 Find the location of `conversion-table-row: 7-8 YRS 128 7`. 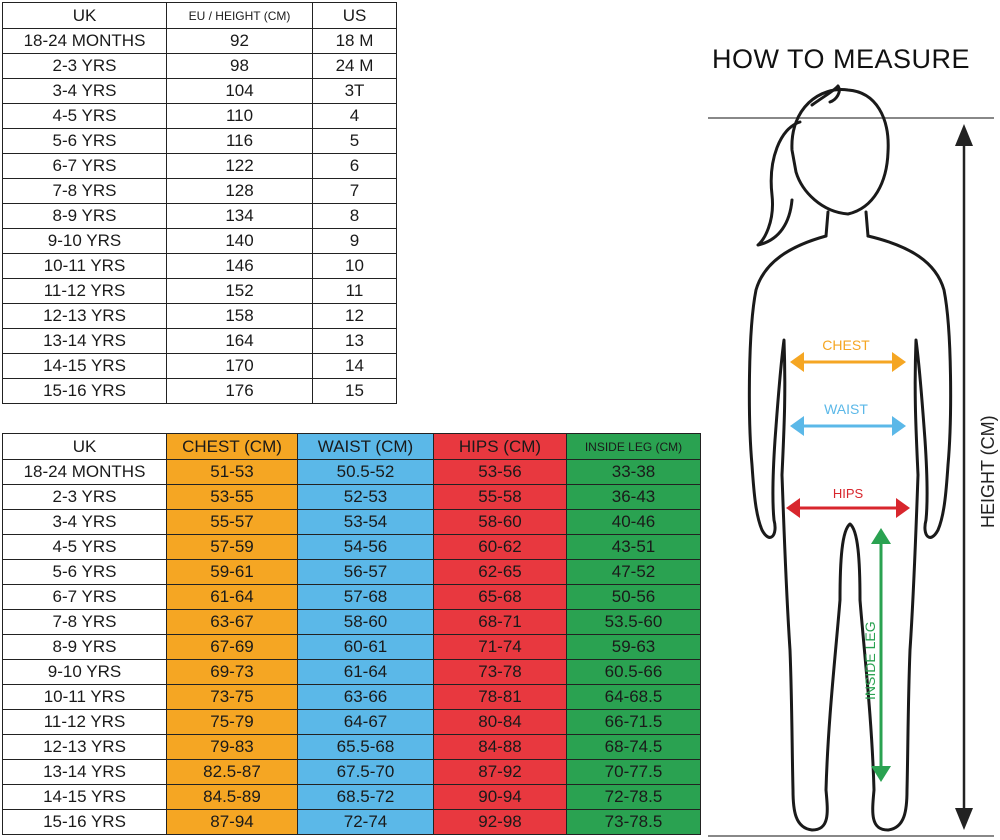

conversion-table-row: 7-8 YRS 128 7 is located at coordinates (199, 191).